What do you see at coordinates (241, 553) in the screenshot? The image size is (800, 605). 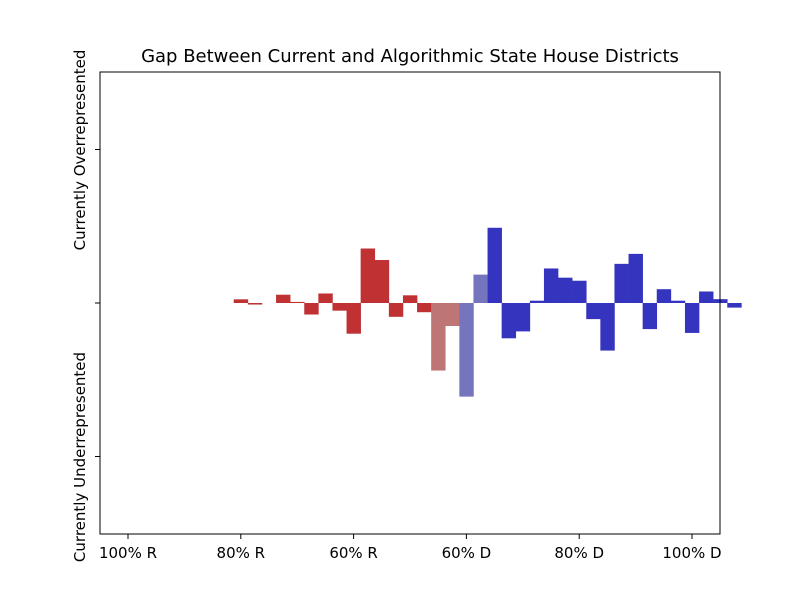 I see `x-tick-label: 80% R` at bounding box center [241, 553].